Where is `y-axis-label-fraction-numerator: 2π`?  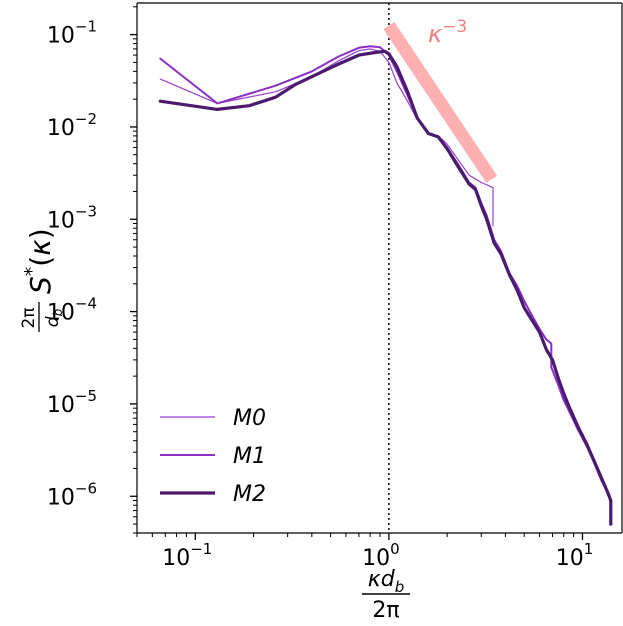 y-axis-label-fraction-numerator: 2π is located at coordinates (29, 317).